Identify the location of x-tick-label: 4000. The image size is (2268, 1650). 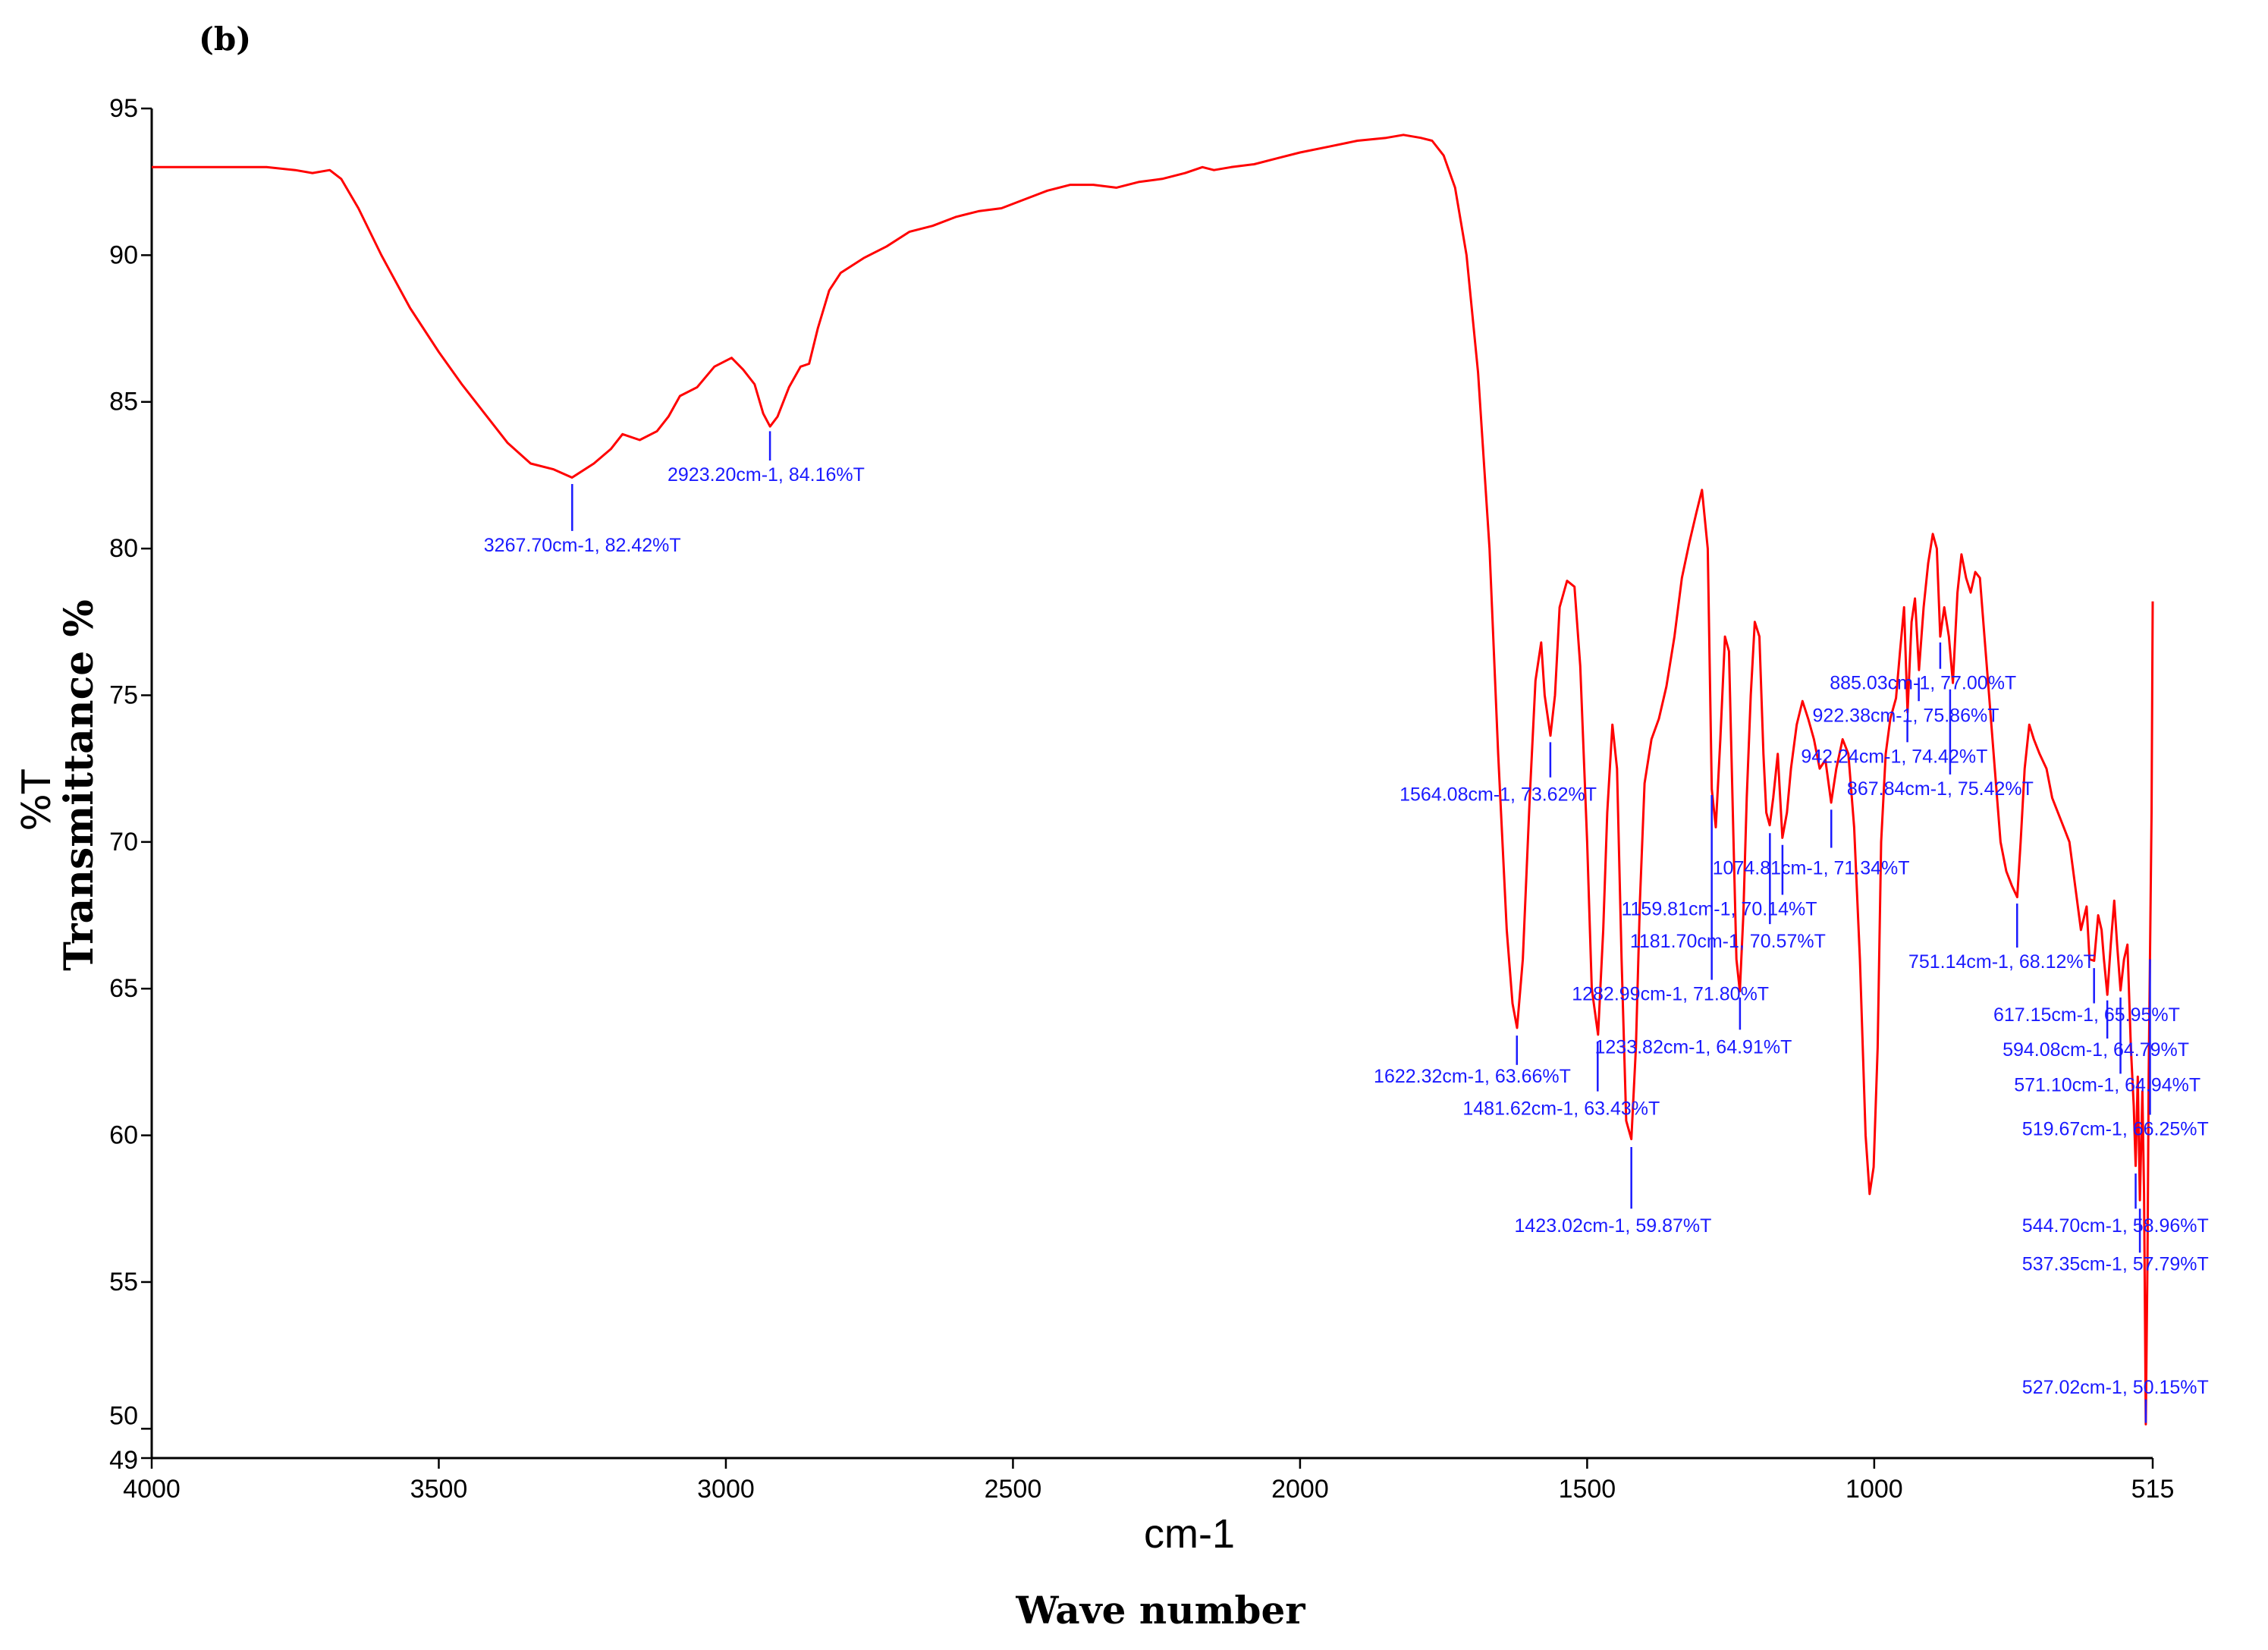
(152, 1489).